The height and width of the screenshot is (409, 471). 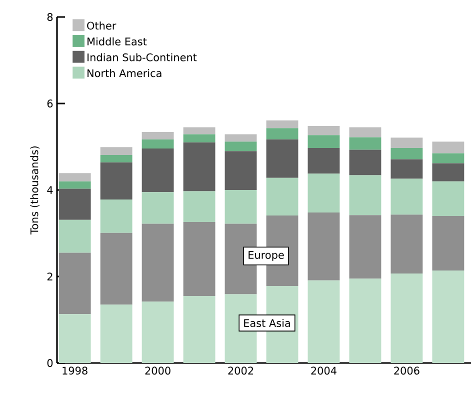 What do you see at coordinates (50, 363) in the screenshot?
I see `y-tick-label: 0` at bounding box center [50, 363].